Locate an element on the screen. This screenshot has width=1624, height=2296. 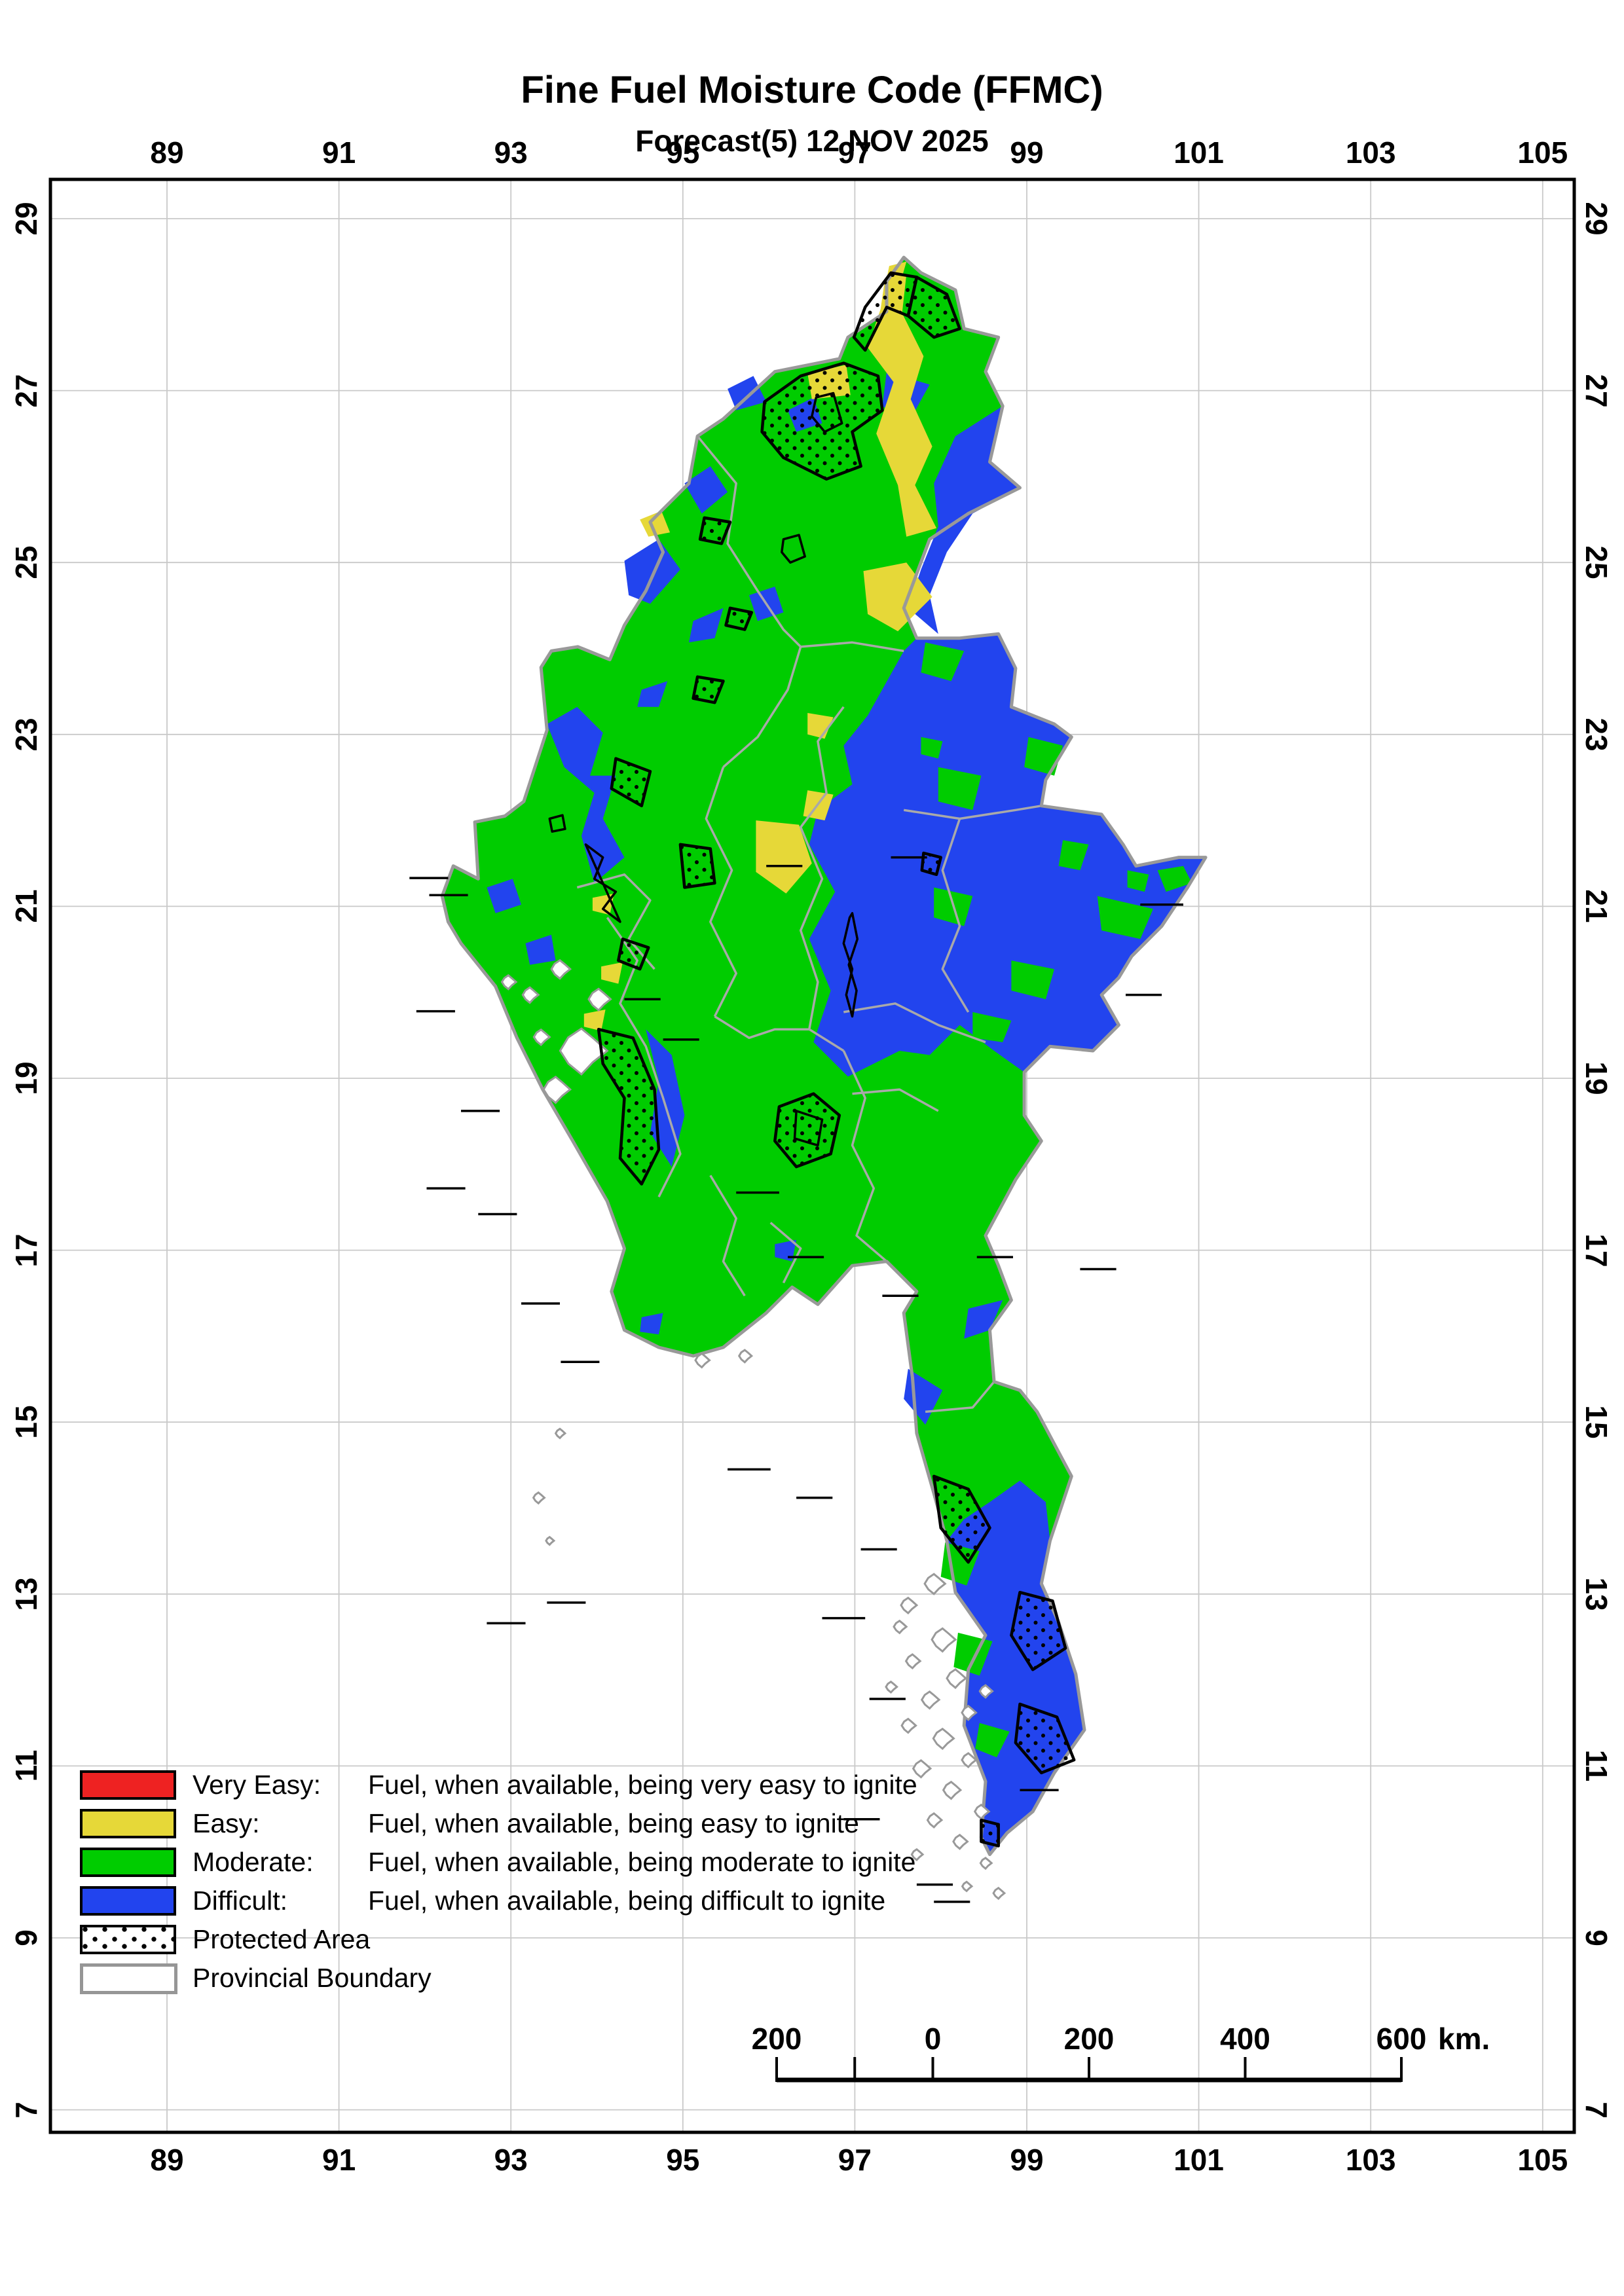
legend-label: Protected Area is located at coordinates (282, 1939).